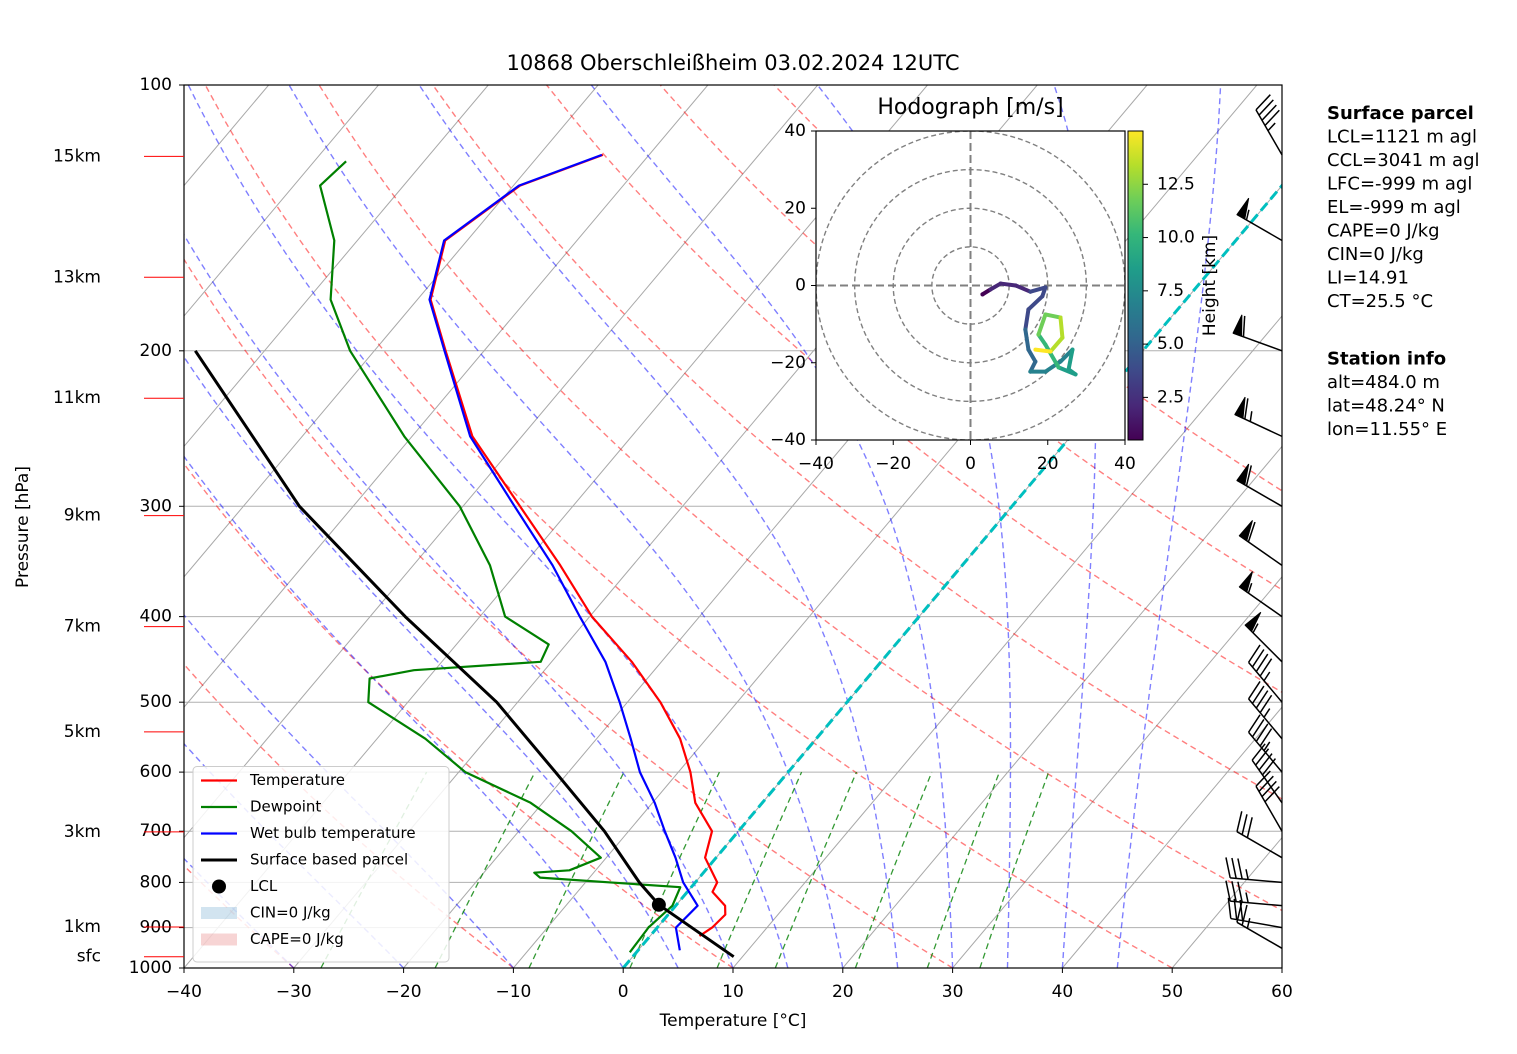 This screenshot has width=1517, height=1054. I want to click on y-tick-label: 40, so click(795, 131).